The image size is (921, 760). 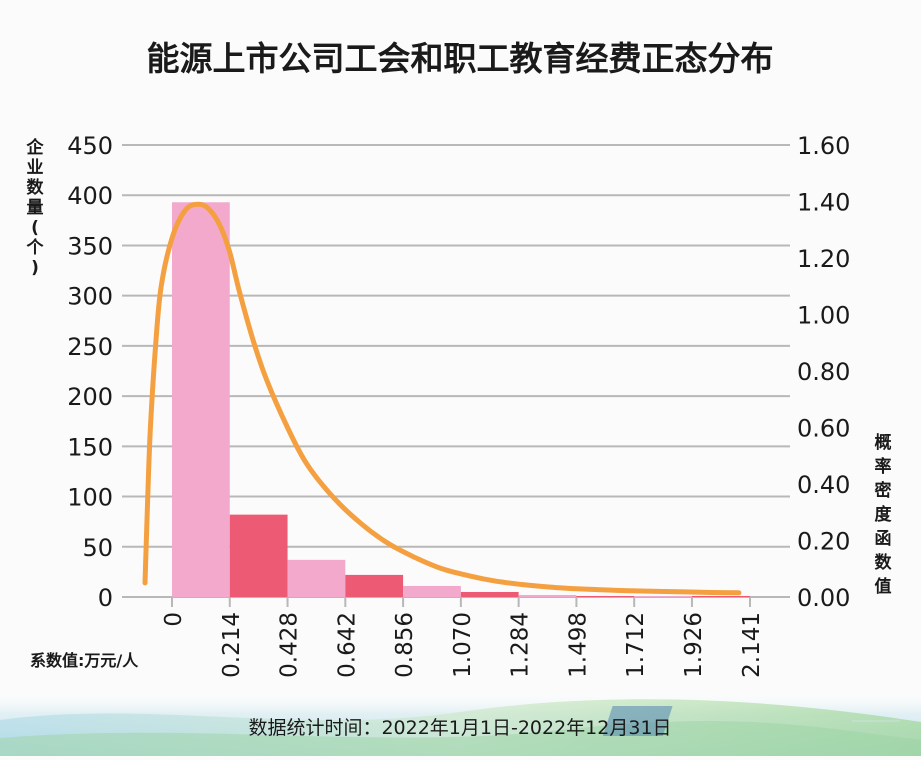 I want to click on right-tick-label: 0.80, so click(x=823, y=372).